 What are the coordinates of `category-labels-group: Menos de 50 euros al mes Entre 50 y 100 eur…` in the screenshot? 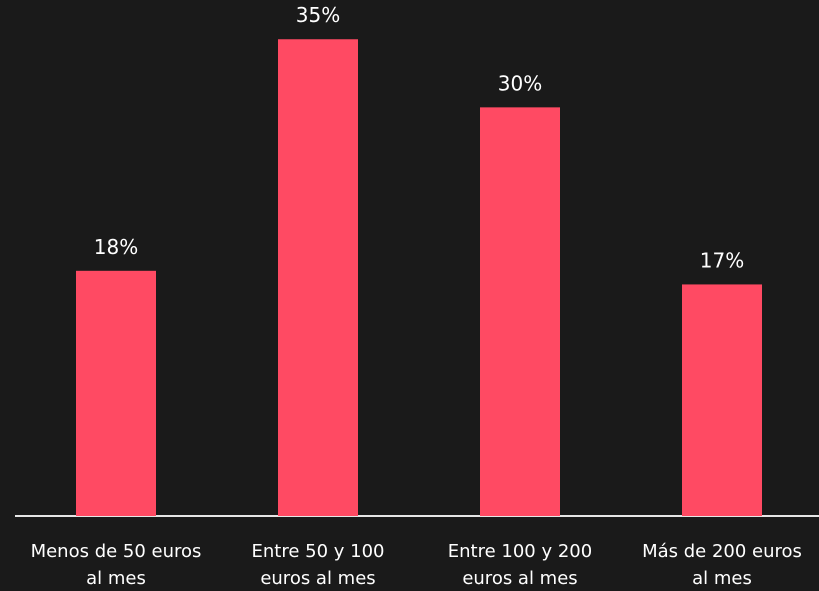 It's located at (416, 565).